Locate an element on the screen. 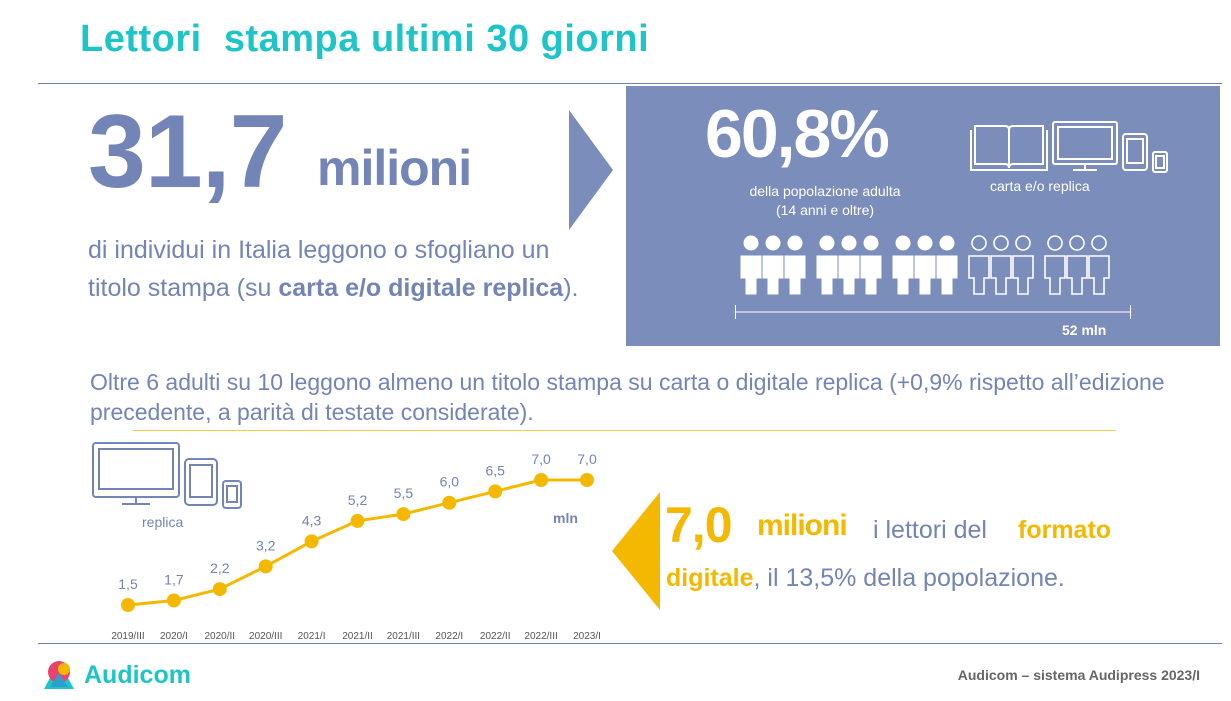 This screenshot has width=1231, height=701. digital-readers-strong2: digitale is located at coordinates (710, 578).